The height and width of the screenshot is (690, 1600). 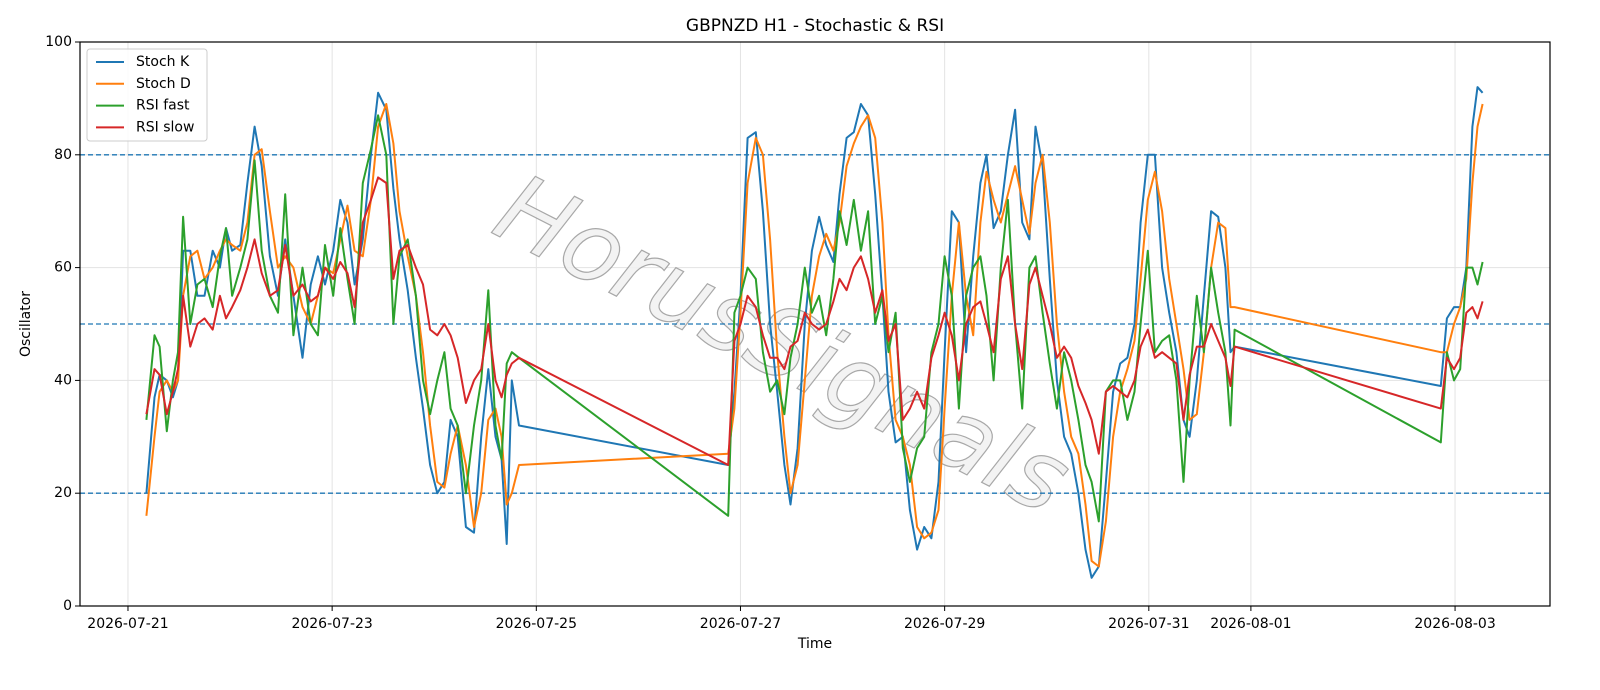 I want to click on legend-label: RSI slow, so click(x=165, y=127).